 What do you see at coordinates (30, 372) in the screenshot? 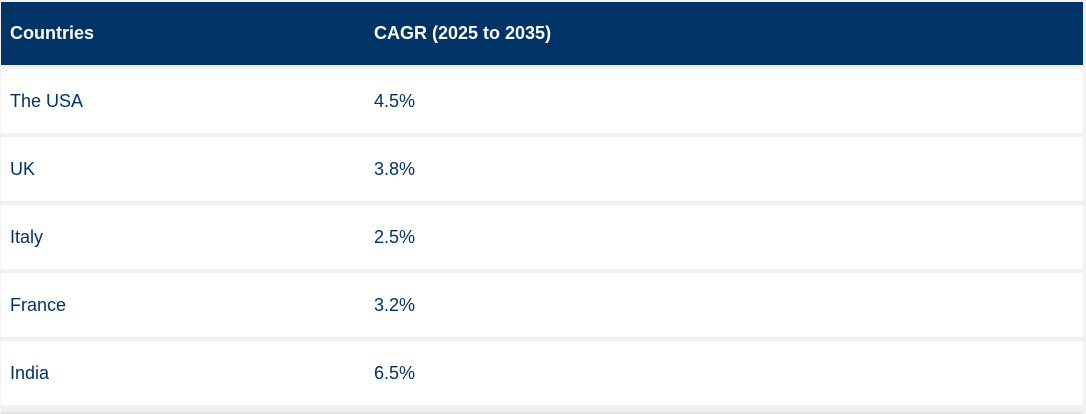
I see `country-cell: India` at bounding box center [30, 372].